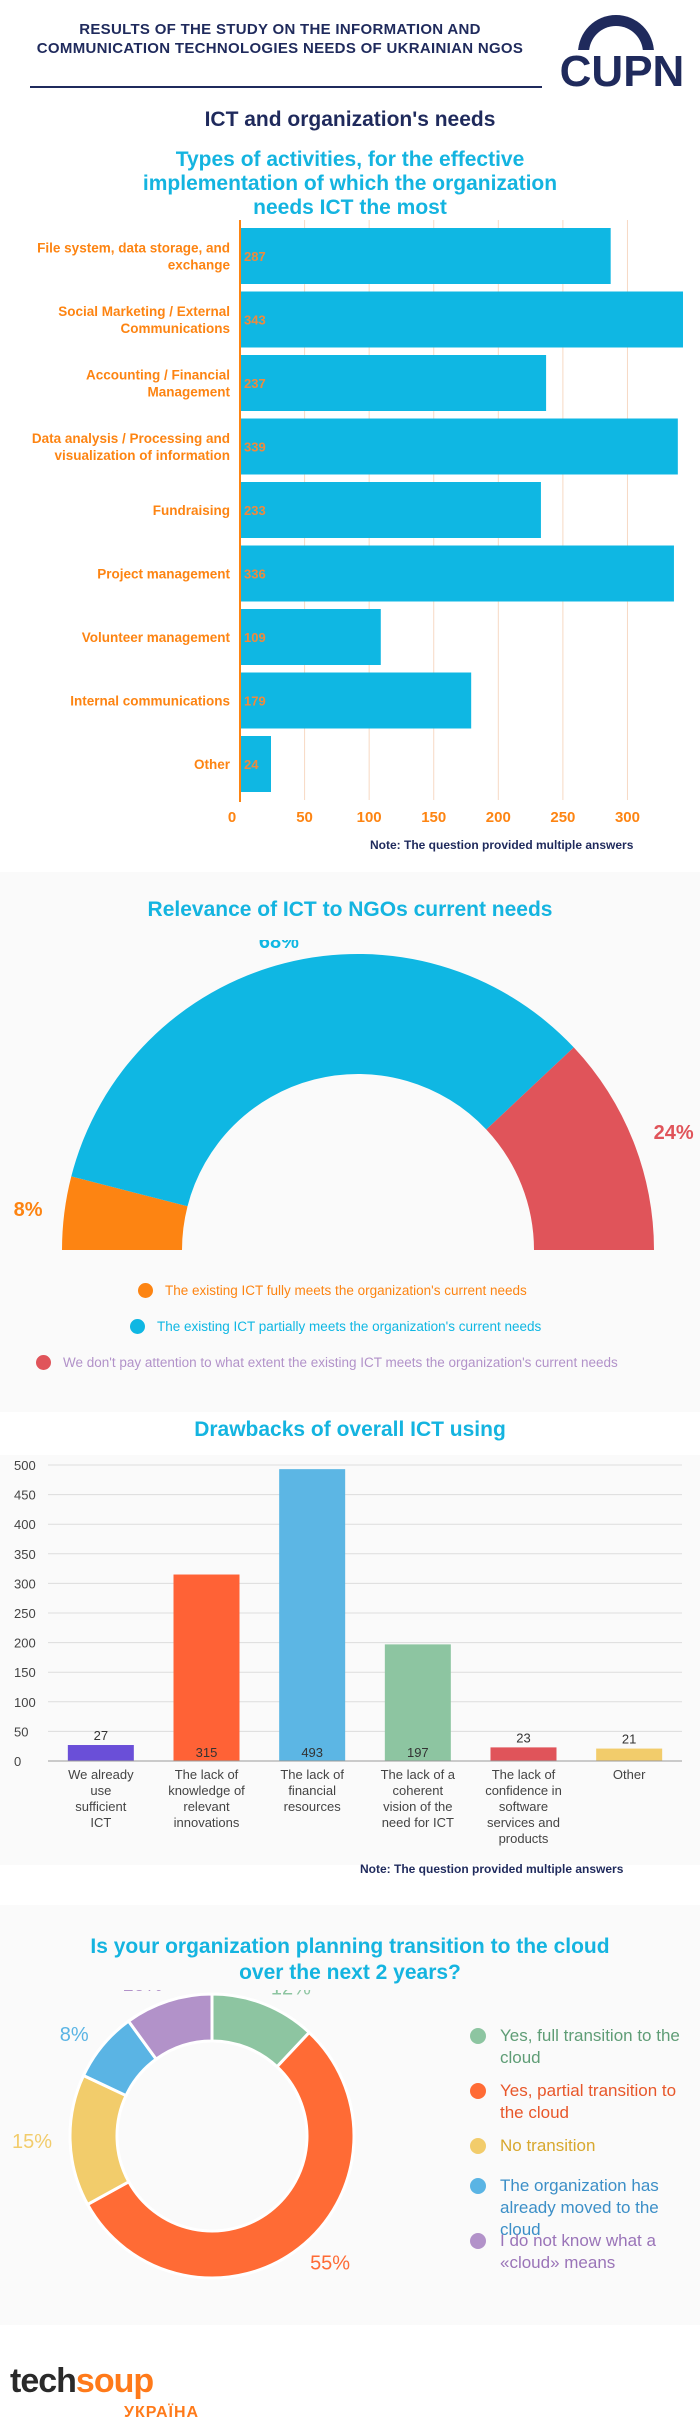  I want to click on bar-value-label: 233, so click(255, 510).